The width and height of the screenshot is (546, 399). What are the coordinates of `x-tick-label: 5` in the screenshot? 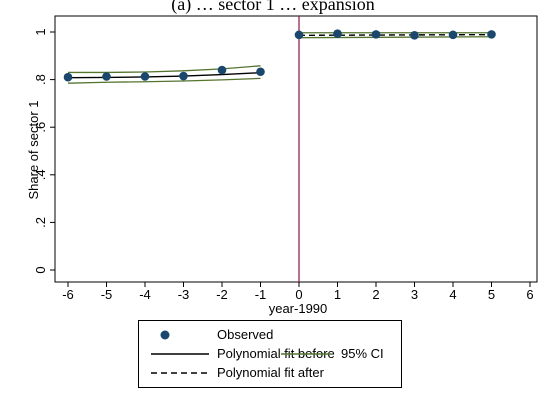 It's located at (491, 294).